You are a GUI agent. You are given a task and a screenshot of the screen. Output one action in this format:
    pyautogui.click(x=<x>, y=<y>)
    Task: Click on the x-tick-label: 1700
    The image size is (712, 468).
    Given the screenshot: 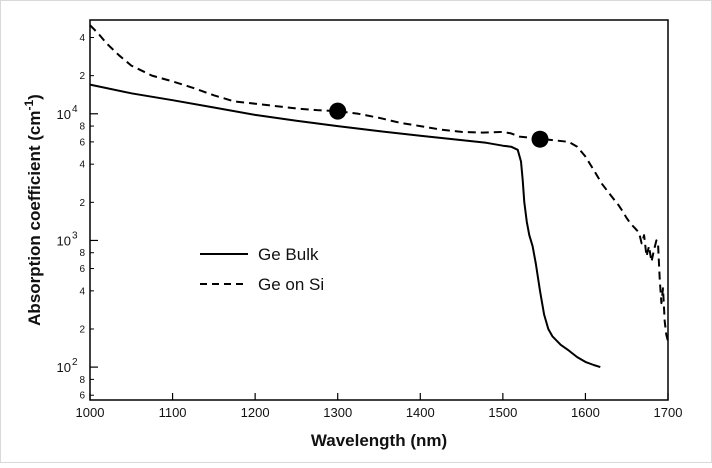 What is the action you would take?
    pyautogui.click(x=668, y=412)
    